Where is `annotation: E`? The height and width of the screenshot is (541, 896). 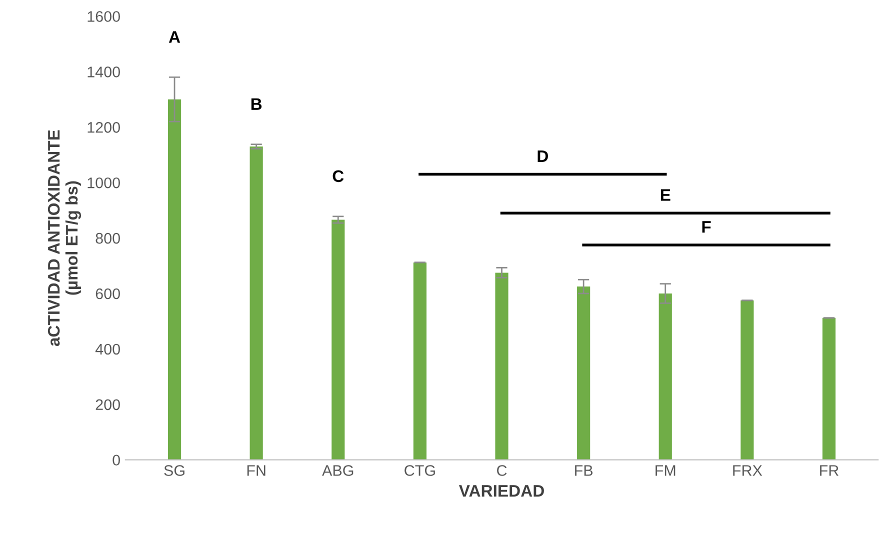
annotation: E is located at coordinates (665, 195).